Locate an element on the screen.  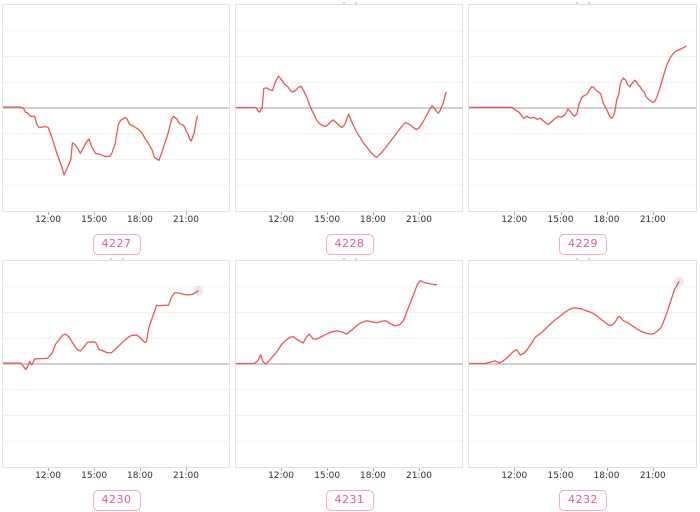
badge-row: 4231 is located at coordinates (349, 500).